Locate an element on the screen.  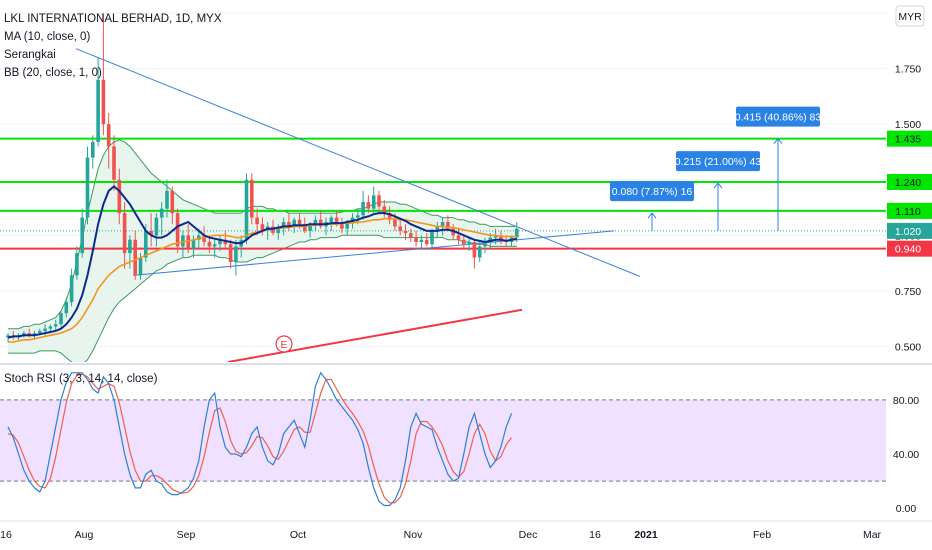
bb-legend: BB (20, close, 1, 0) is located at coordinates (53, 73).